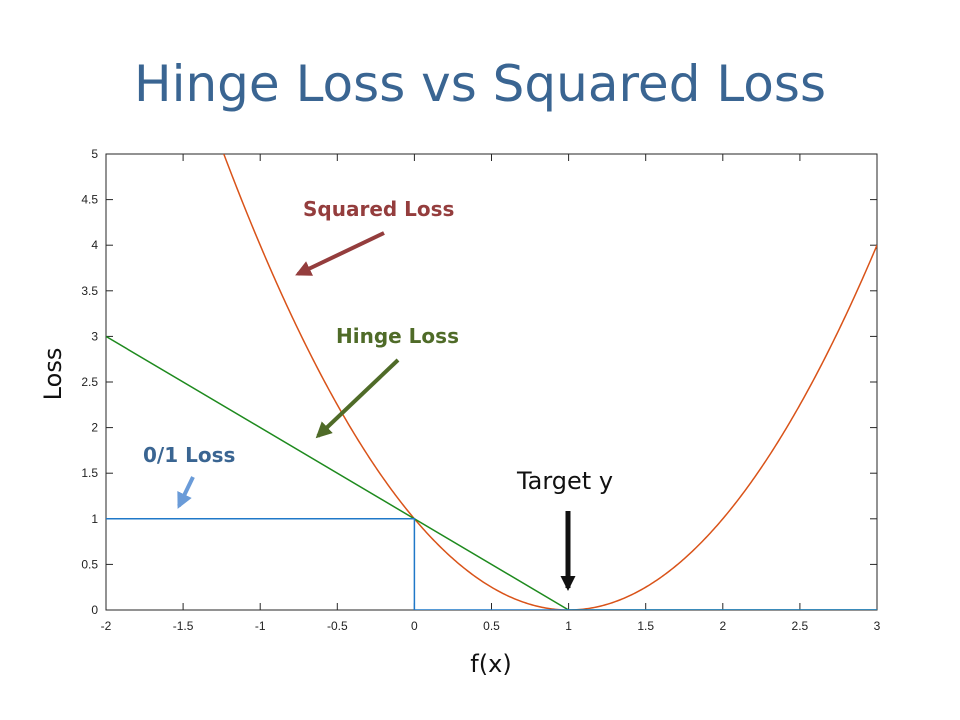 Image resolution: width=960 pixels, height=720 pixels. I want to click on y-tick-label: 2.5, so click(89, 382).